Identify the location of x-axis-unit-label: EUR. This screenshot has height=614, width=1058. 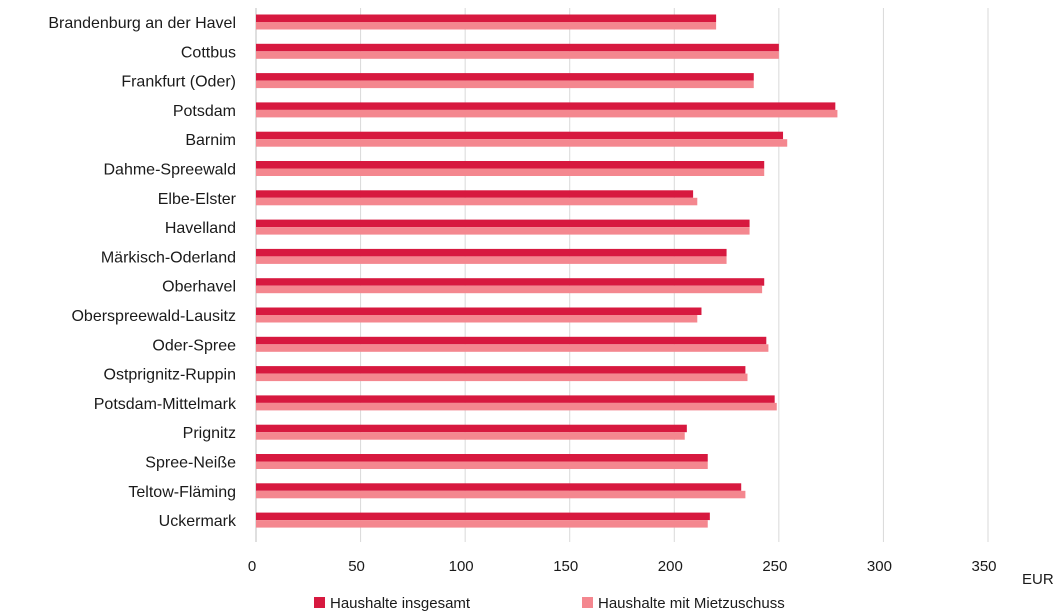
(1038, 579).